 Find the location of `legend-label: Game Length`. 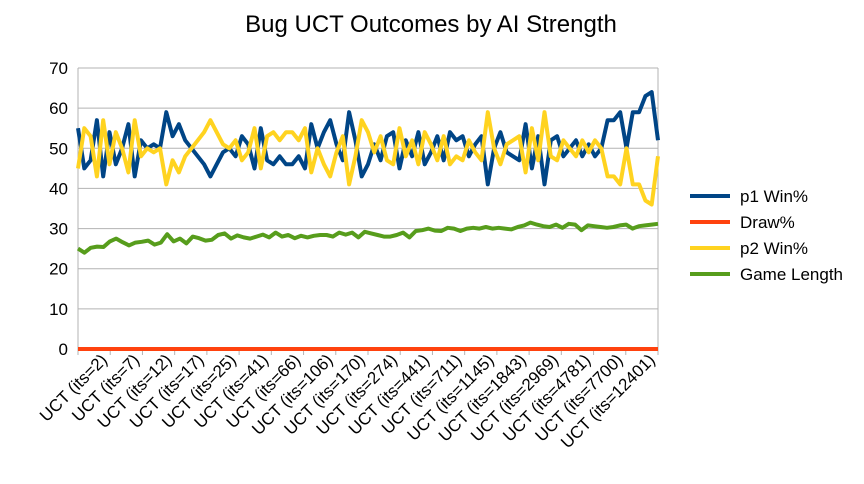

legend-label: Game Length is located at coordinates (791, 274).